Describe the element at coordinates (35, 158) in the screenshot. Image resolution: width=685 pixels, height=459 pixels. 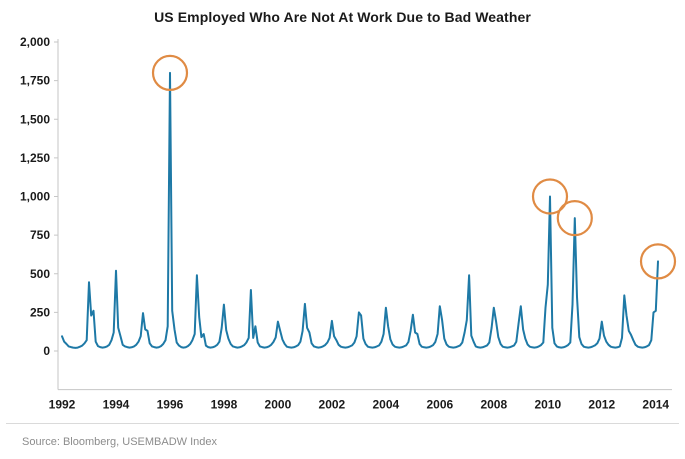
I see `y-tick-label: 1,250` at that location.